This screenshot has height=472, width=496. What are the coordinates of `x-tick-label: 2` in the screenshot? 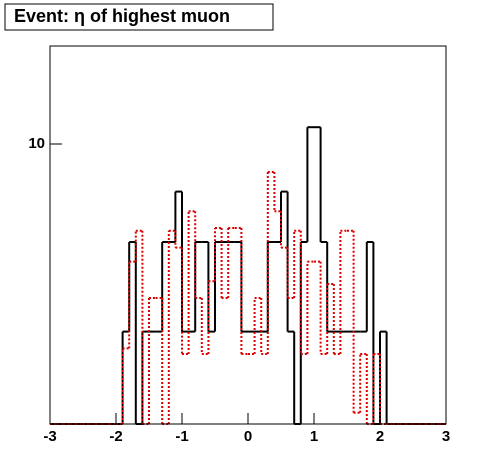 It's located at (380, 436).